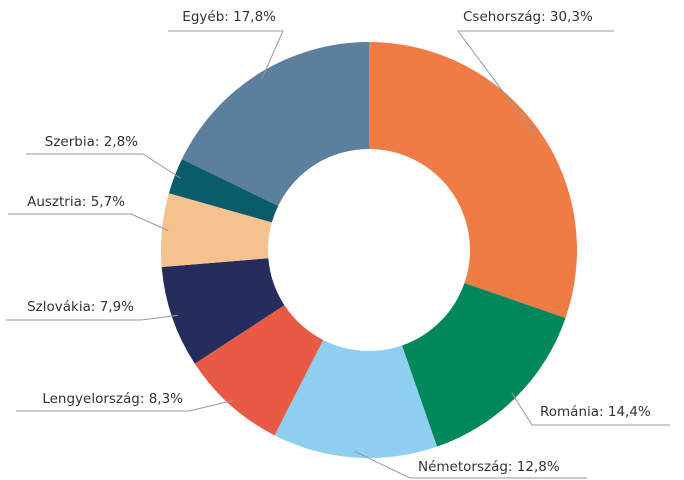  Describe the element at coordinates (528, 17) in the screenshot. I see `data-label: Csehország: 30,3%` at that location.